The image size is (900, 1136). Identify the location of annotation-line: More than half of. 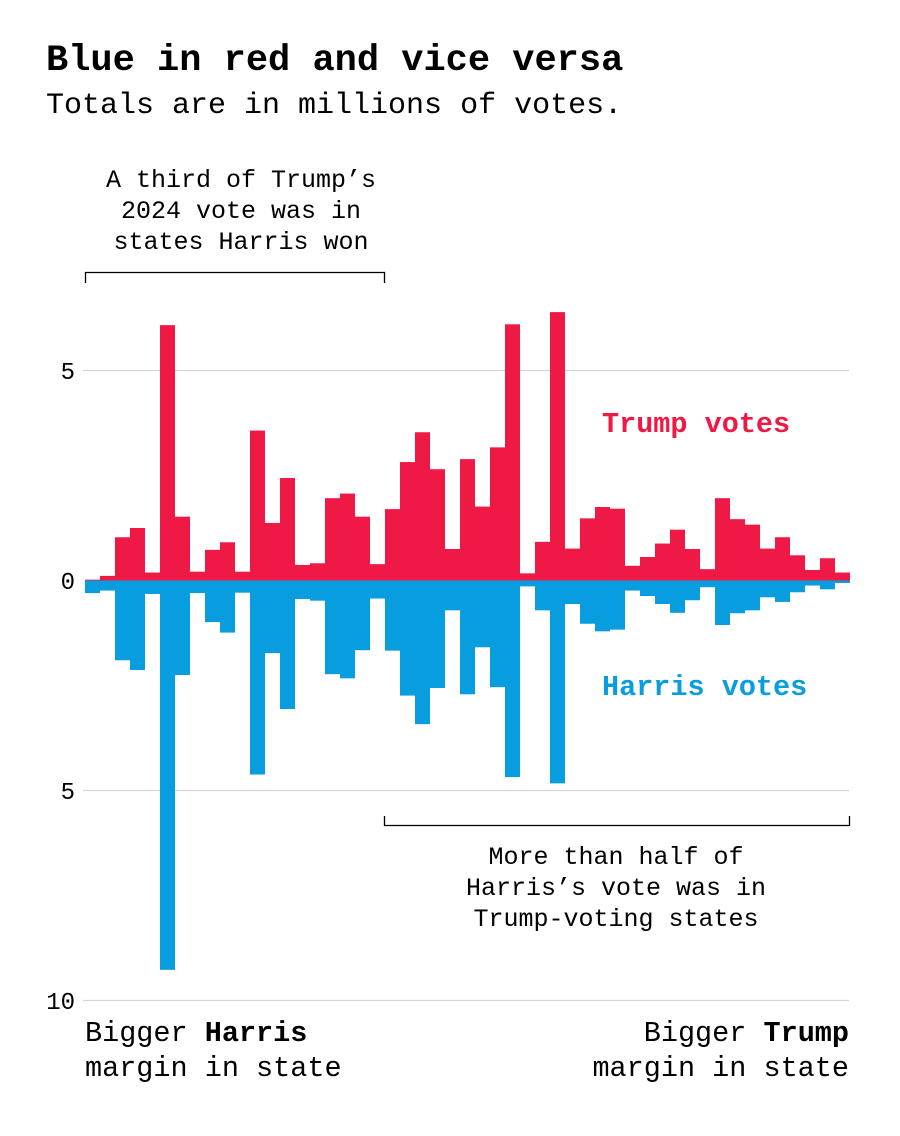
(615, 857).